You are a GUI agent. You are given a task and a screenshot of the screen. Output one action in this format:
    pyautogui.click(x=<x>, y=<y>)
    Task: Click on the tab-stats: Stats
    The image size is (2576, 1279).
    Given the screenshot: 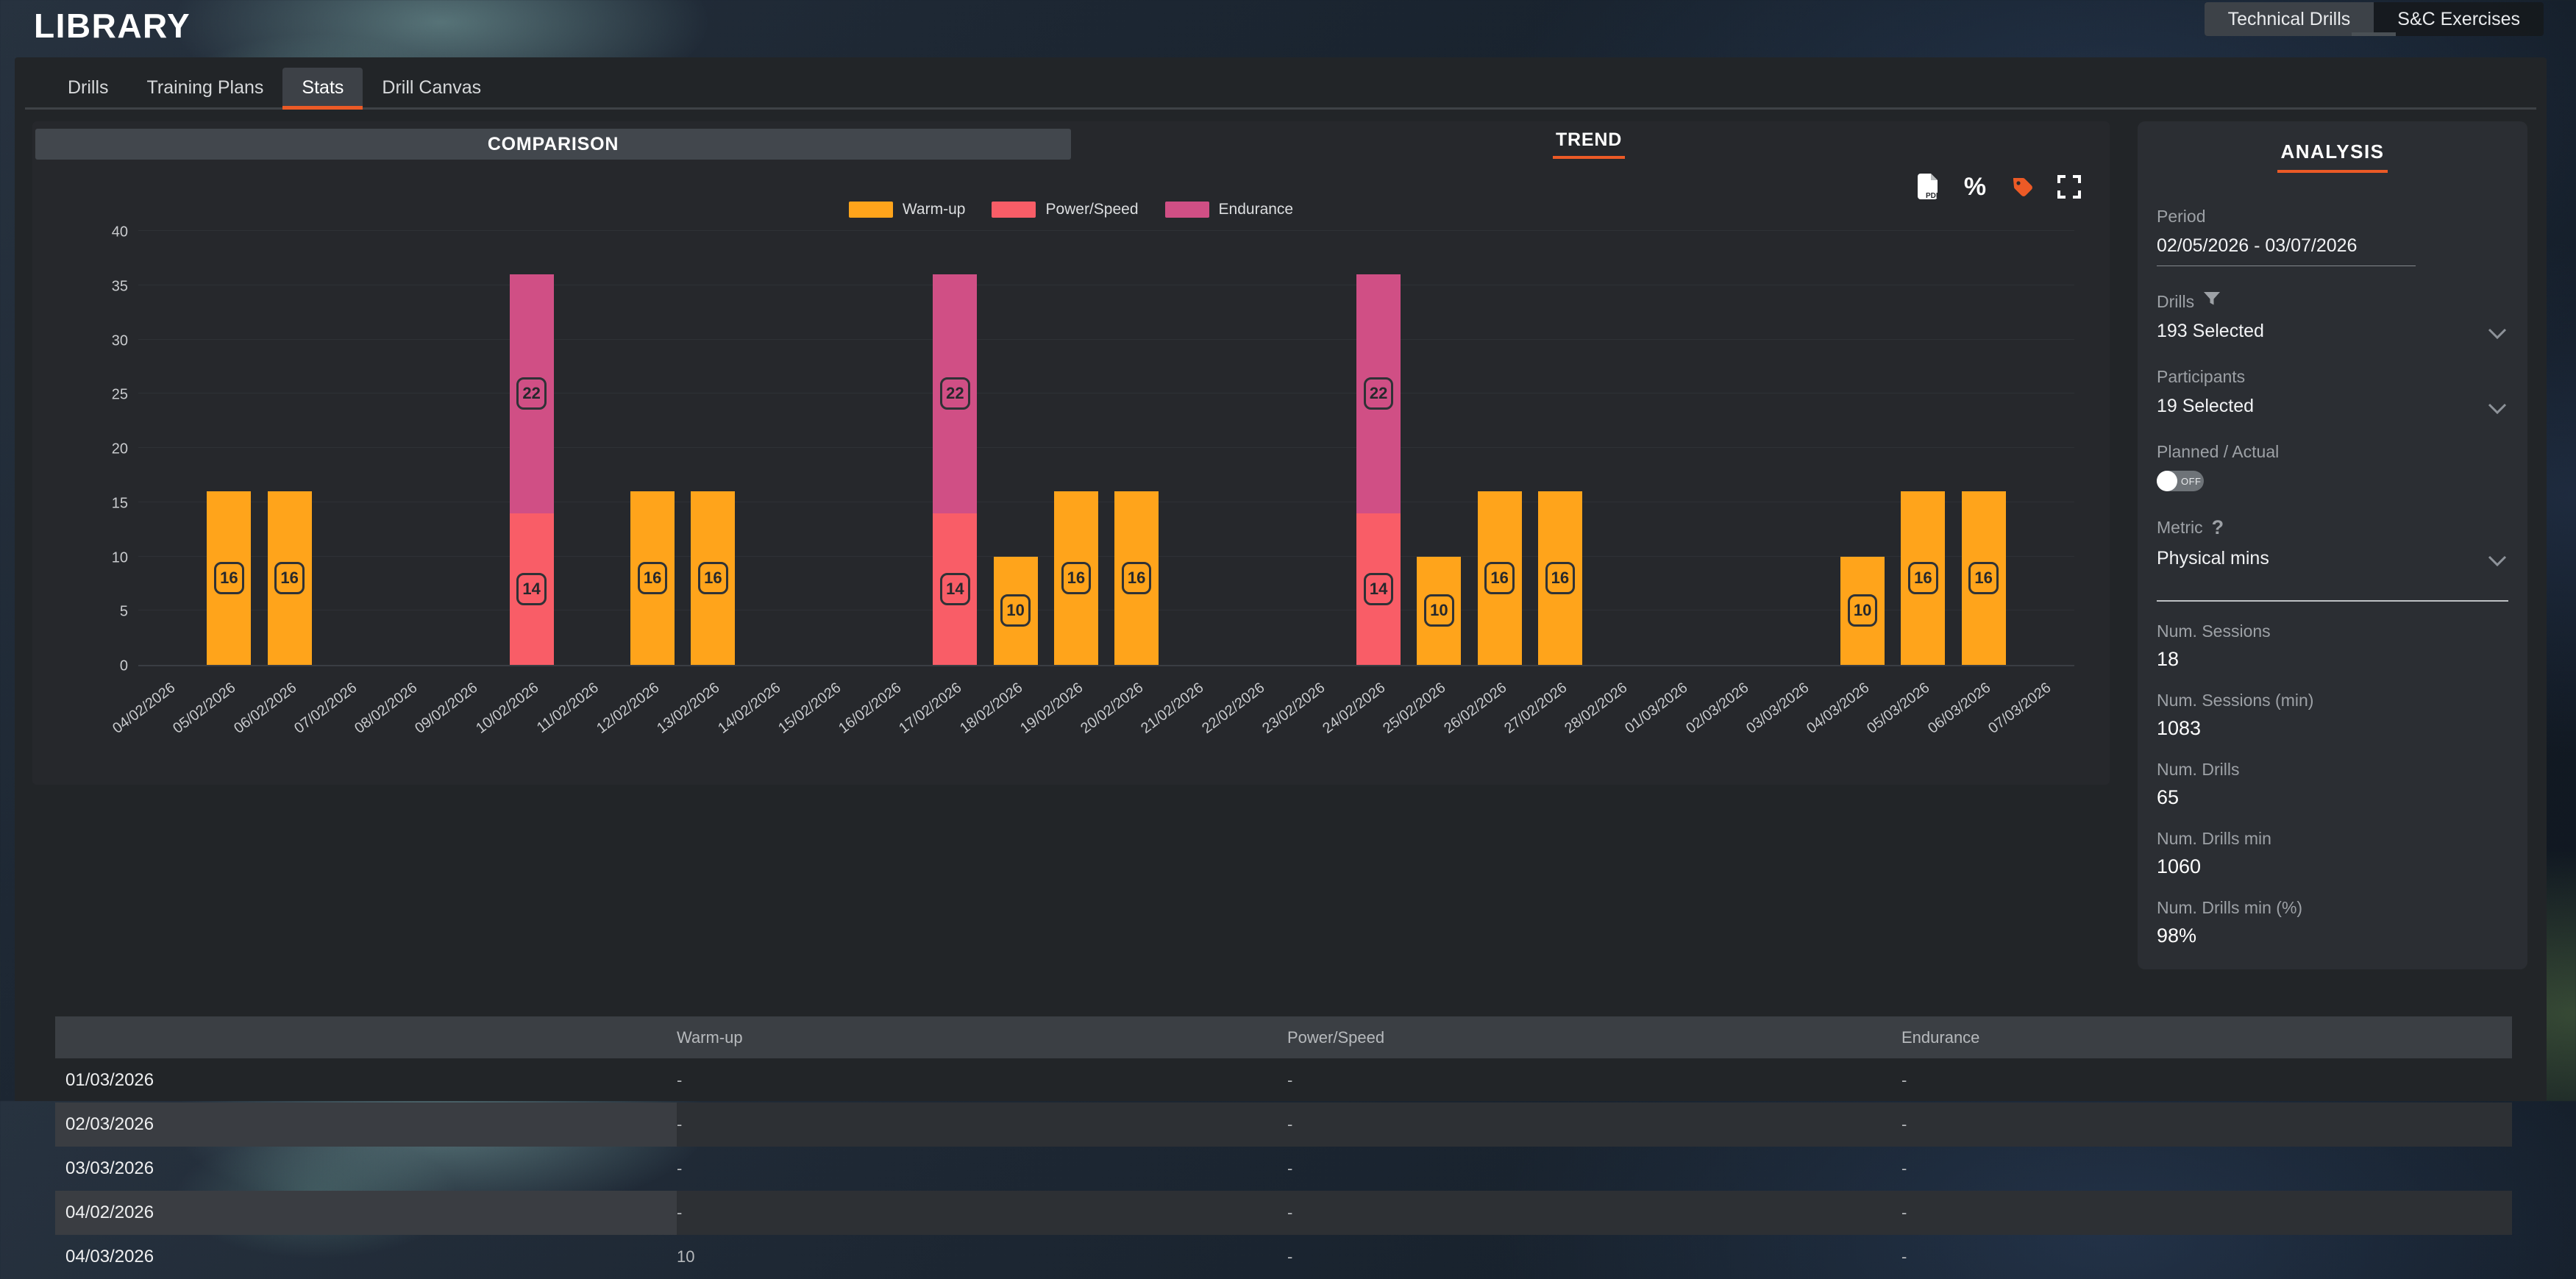 What is the action you would take?
    pyautogui.click(x=322, y=89)
    